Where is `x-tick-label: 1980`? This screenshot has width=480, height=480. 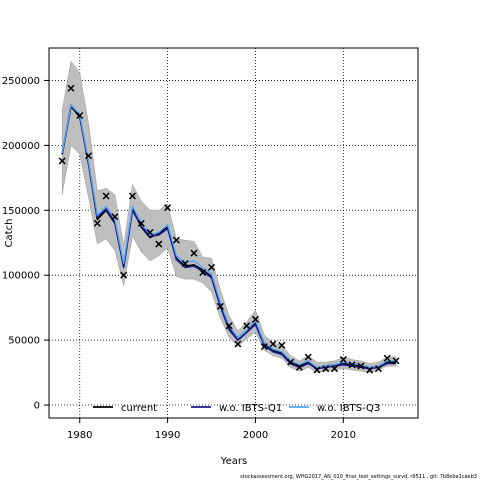
x-tick-label: 1980 is located at coordinates (79, 435).